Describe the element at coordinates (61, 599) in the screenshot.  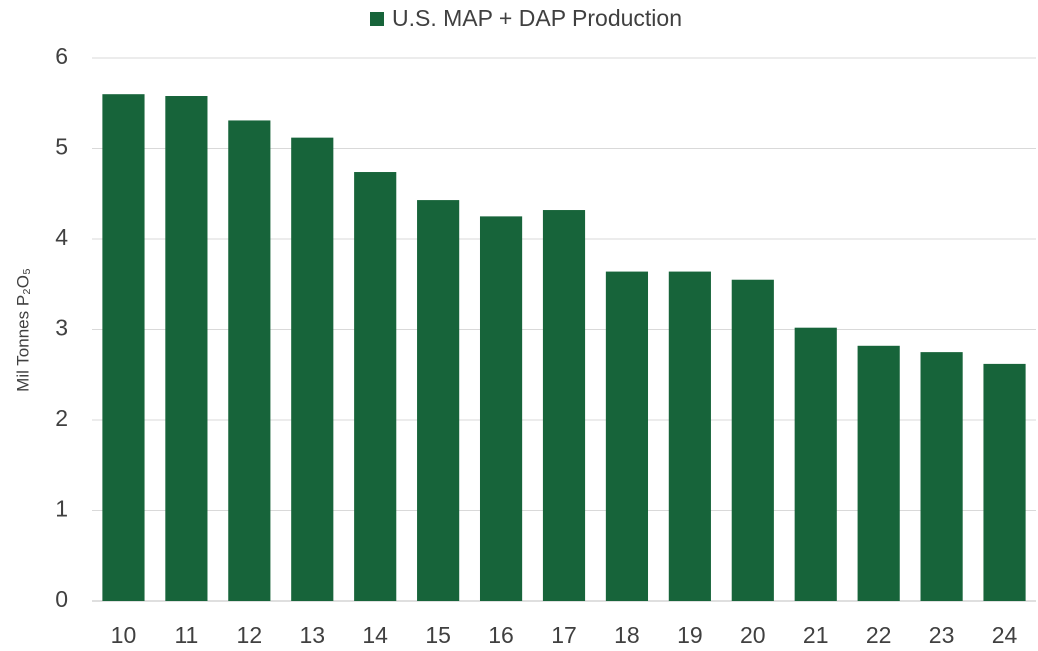
I see `y-tick-label: 0` at that location.